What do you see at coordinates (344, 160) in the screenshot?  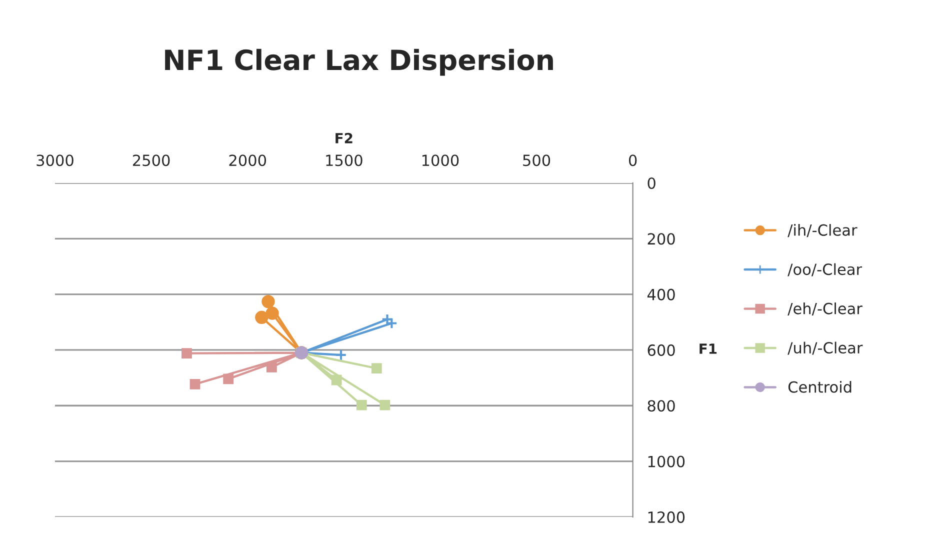 I see `x-tick-label: 1500` at bounding box center [344, 160].